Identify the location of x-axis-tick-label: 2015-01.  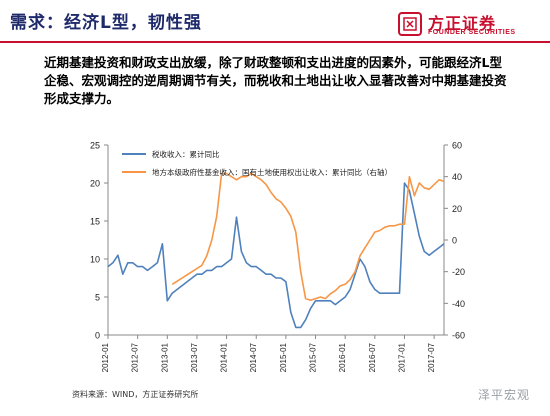
(283, 357).